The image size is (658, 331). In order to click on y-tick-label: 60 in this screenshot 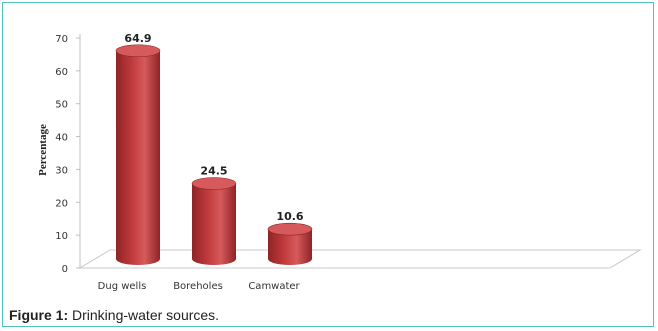, I will do `click(61, 72)`.